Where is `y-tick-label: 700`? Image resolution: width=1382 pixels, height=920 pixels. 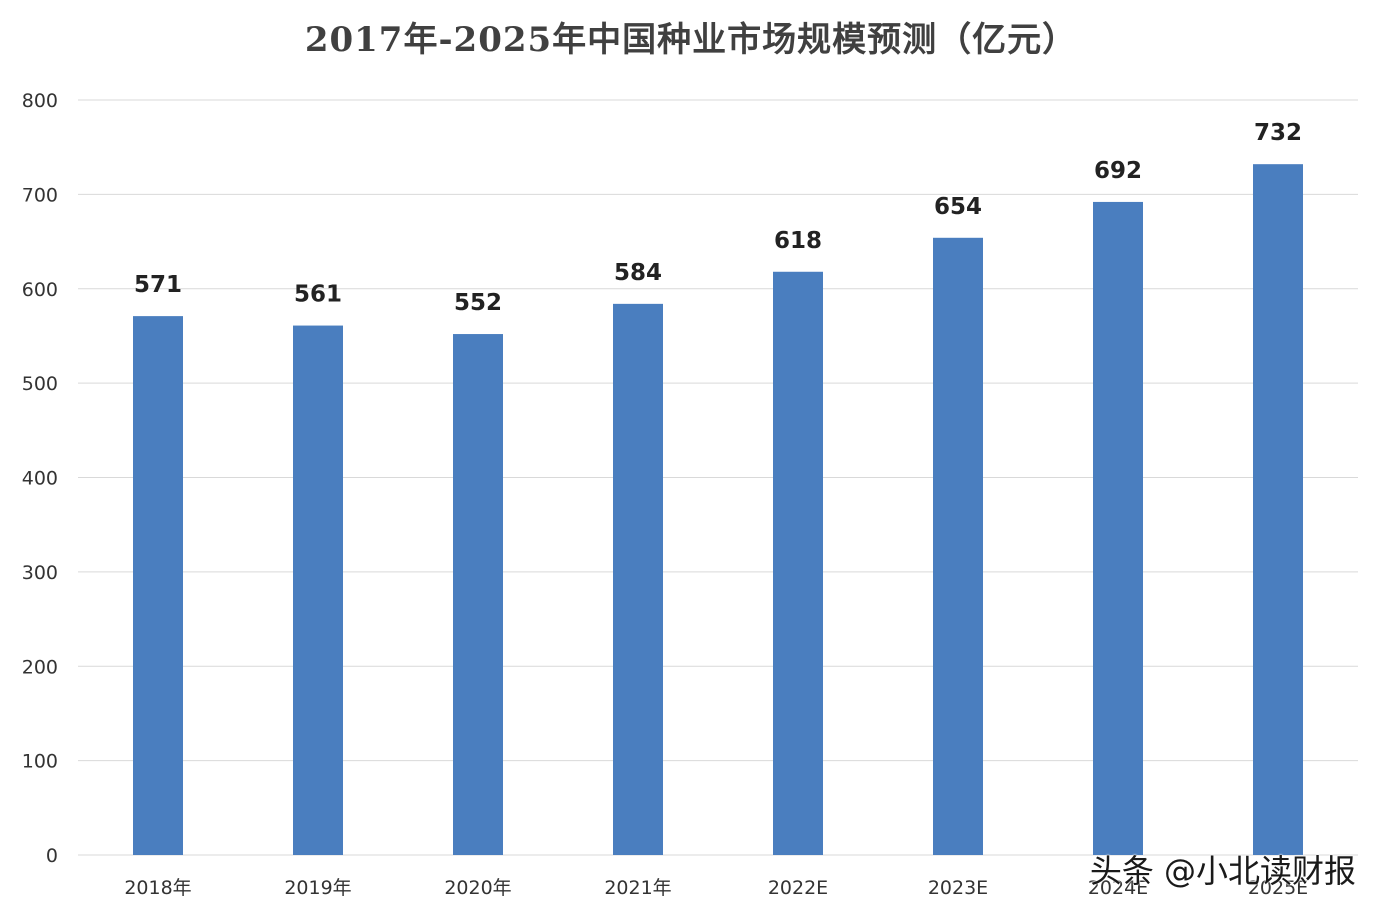 y-tick-label: 700 is located at coordinates (40, 195).